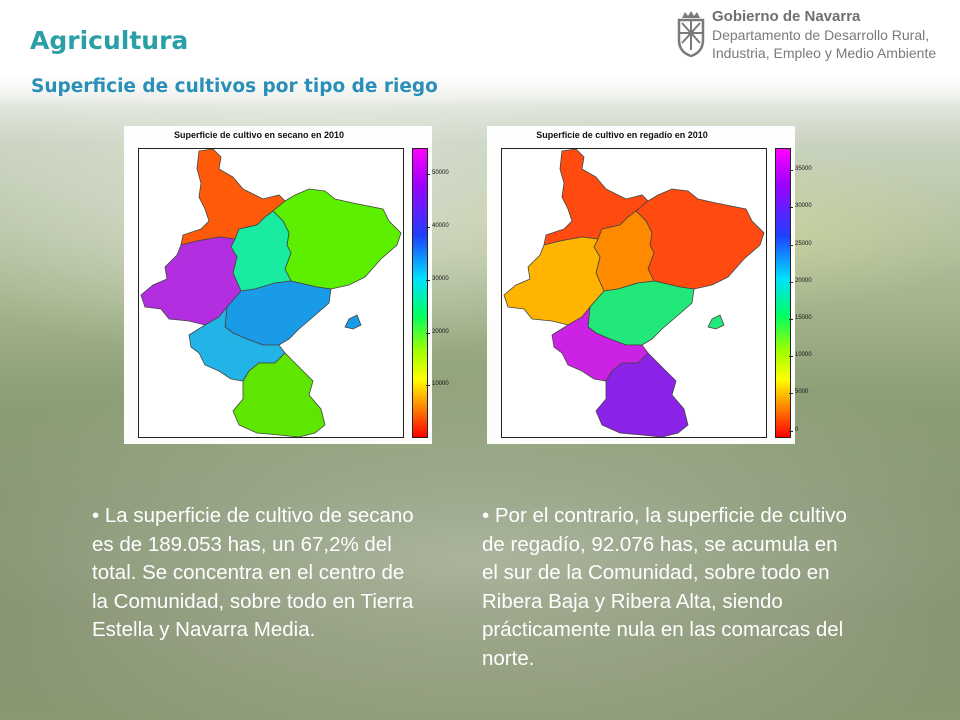 The image size is (960, 720). Describe the element at coordinates (622, 135) in the screenshot. I see `map-title-regadio: Superficie de cultivo en regadío en 2010` at that location.